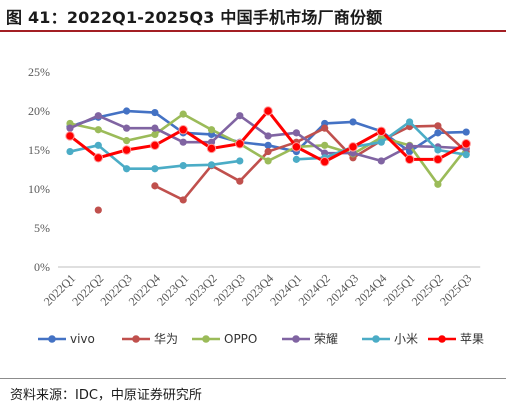 The width and height of the screenshot is (510, 410). I want to click on legend-item-5: 苹果, so click(456, 339).